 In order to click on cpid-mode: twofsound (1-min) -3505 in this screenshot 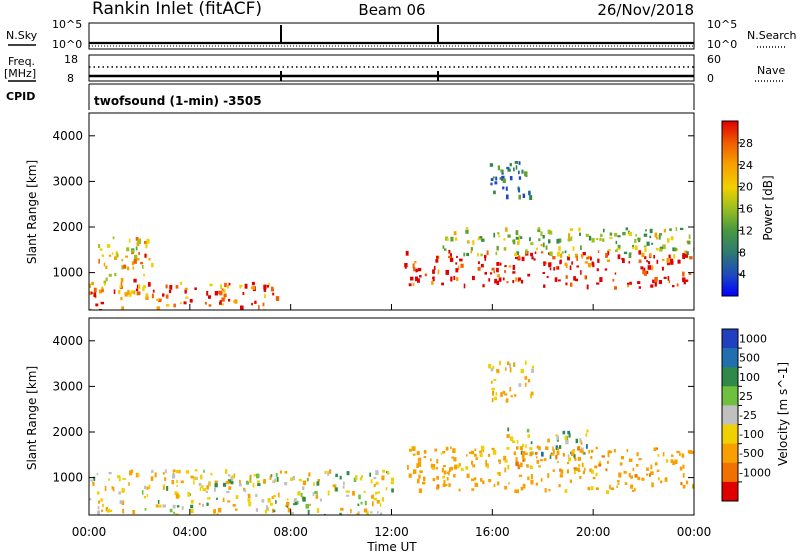, I will do `click(178, 101)`.